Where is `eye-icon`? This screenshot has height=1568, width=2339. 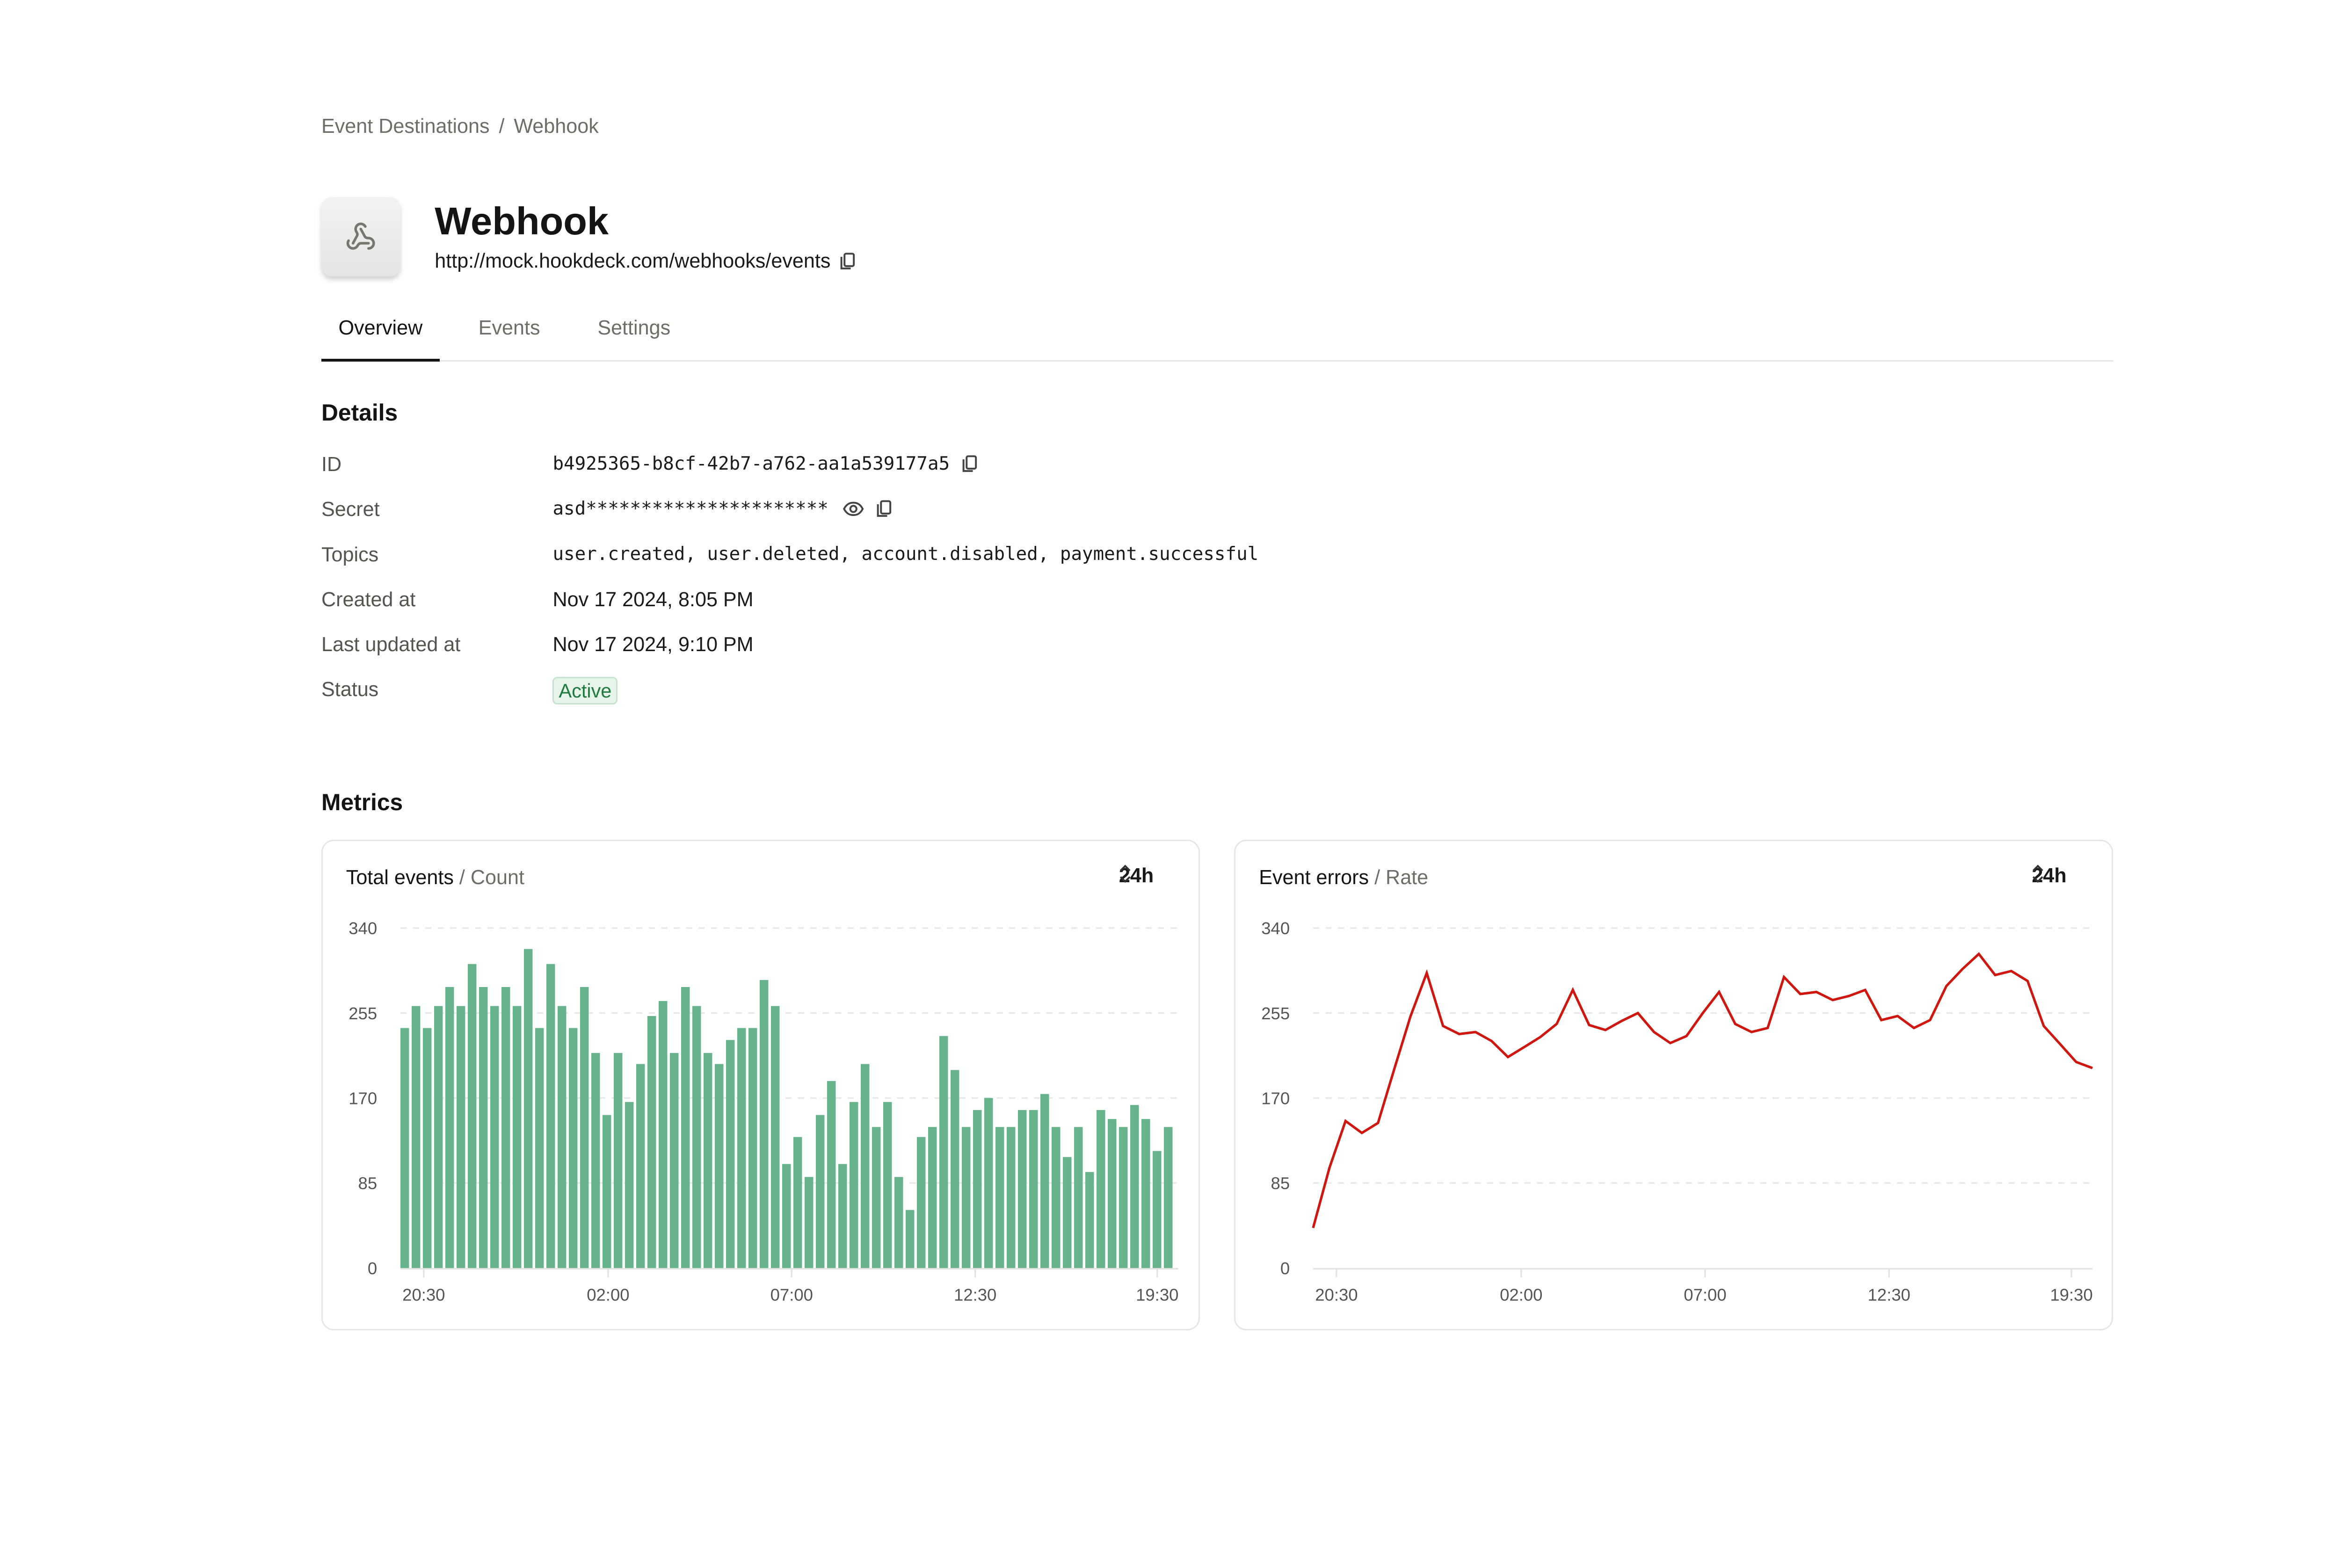 eye-icon is located at coordinates (853, 509).